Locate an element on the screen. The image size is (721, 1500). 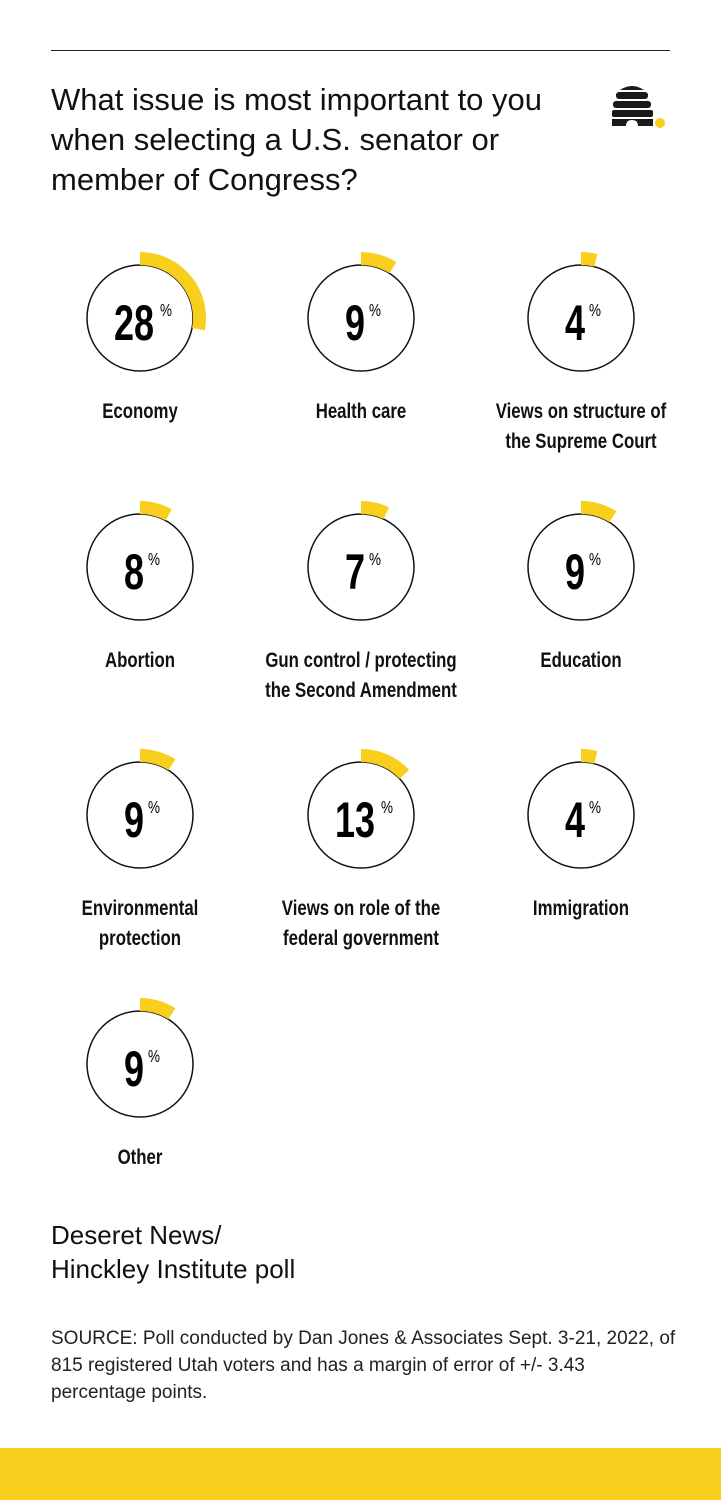
item-1: 9% is located at coordinates (361, 312).